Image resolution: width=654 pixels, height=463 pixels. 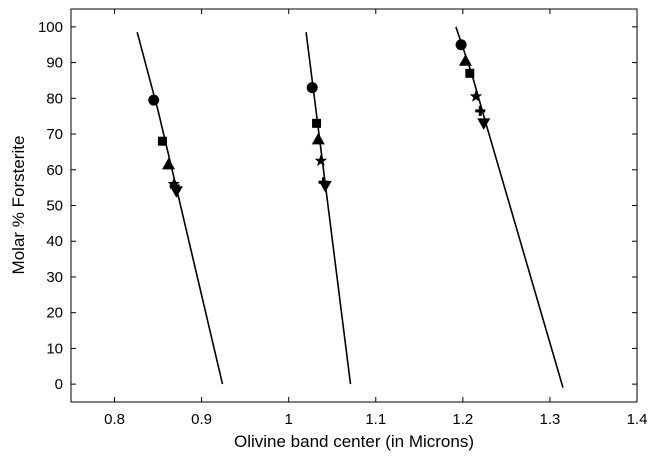 I want to click on x-tick-label: 1.4, so click(x=637, y=419).